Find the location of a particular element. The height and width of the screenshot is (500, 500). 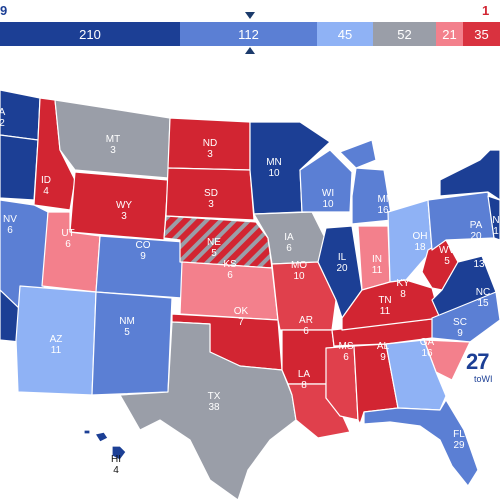

state-NC is located at coordinates (465, 317).